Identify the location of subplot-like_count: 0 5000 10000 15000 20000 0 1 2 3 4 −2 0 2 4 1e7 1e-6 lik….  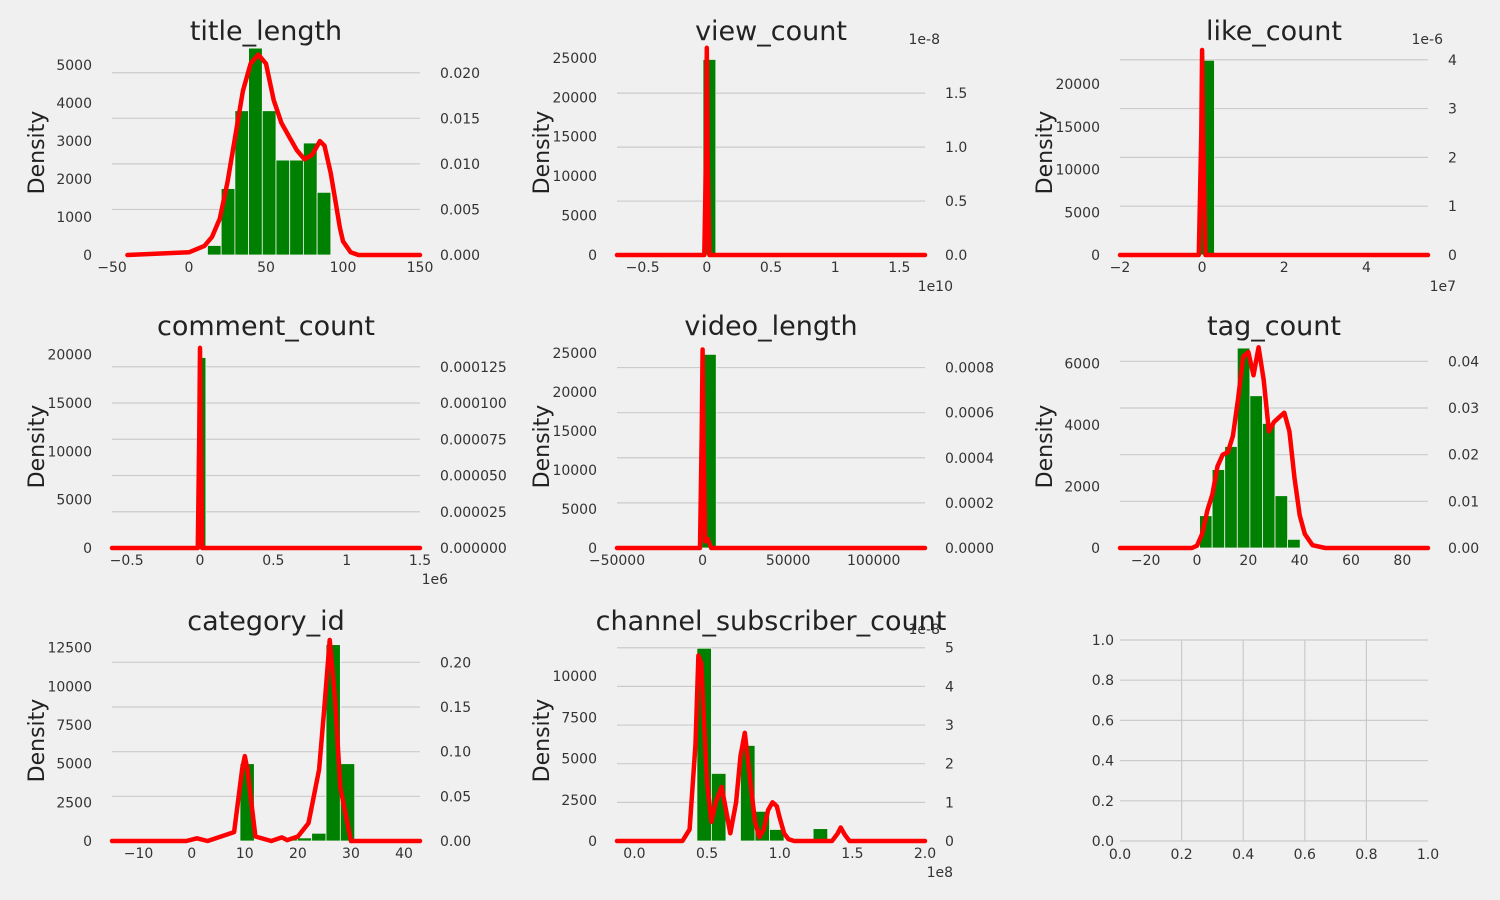
(1245, 155).